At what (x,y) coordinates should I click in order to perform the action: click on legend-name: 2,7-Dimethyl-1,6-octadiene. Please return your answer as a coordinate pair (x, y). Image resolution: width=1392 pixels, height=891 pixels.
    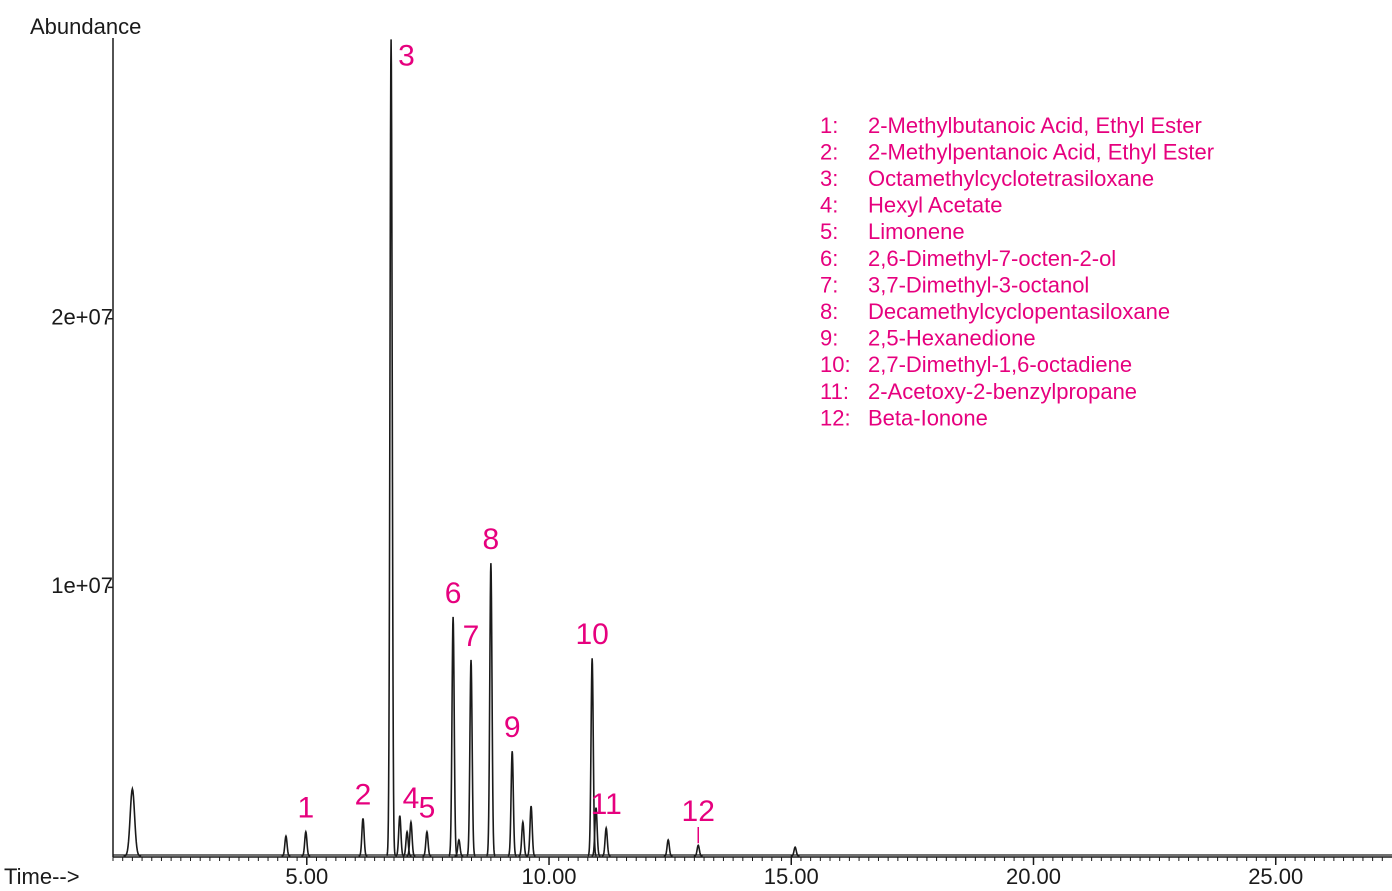
    Looking at the image, I should click on (1000, 364).